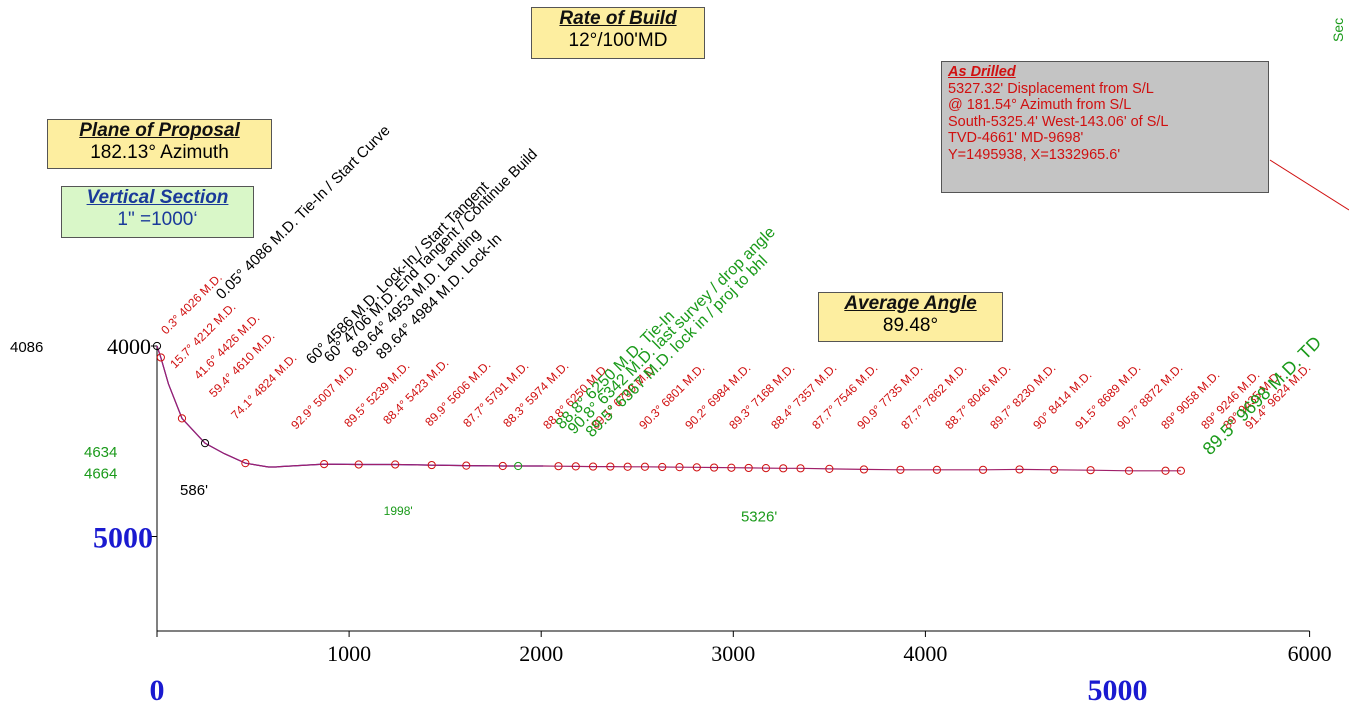 This screenshot has width=1349, height=709. Describe the element at coordinates (100, 452) in the screenshot. I see `section-marker-label: 4634` at that location.